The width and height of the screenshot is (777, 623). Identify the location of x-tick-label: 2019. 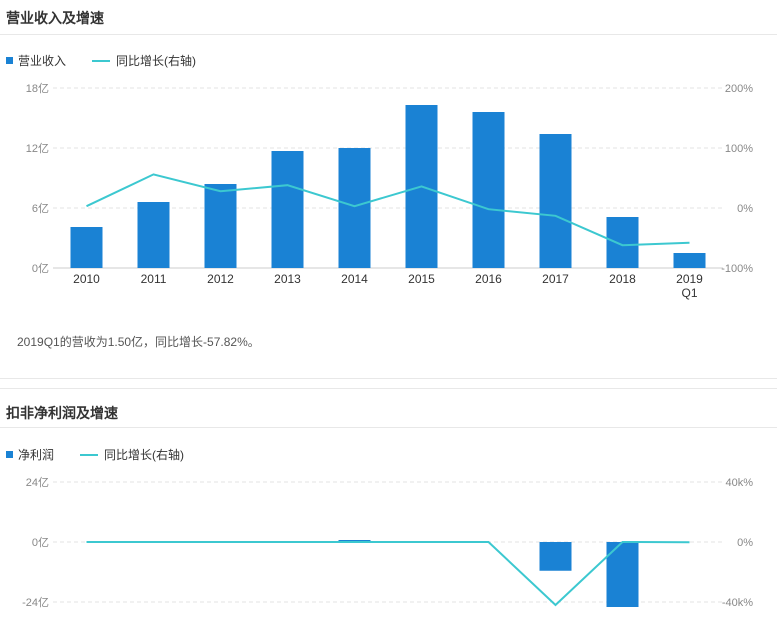
(689, 279).